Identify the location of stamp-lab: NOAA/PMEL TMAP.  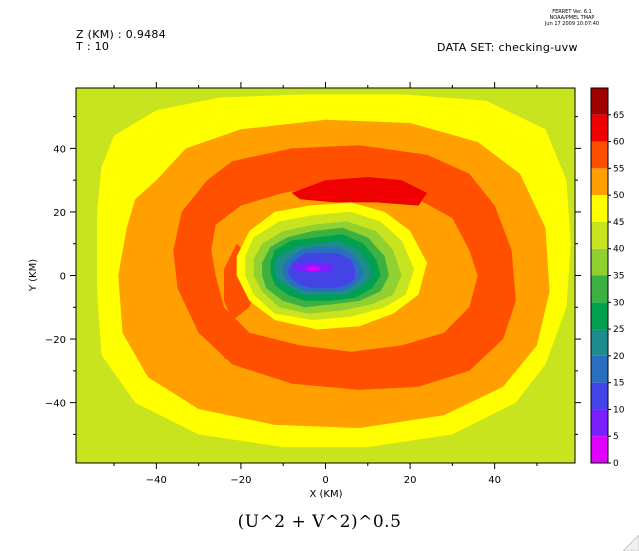
(572, 18).